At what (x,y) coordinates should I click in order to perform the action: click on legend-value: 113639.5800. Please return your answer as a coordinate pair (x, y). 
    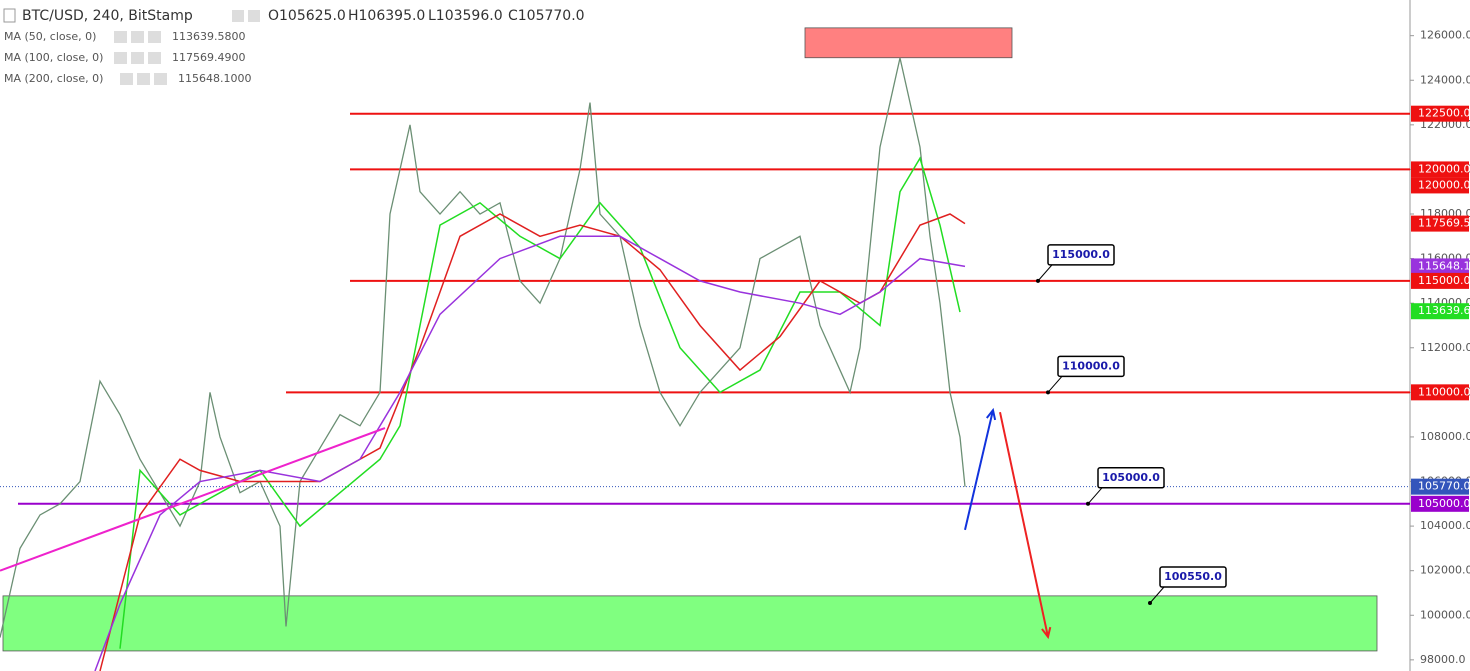
    Looking at the image, I should click on (208, 36).